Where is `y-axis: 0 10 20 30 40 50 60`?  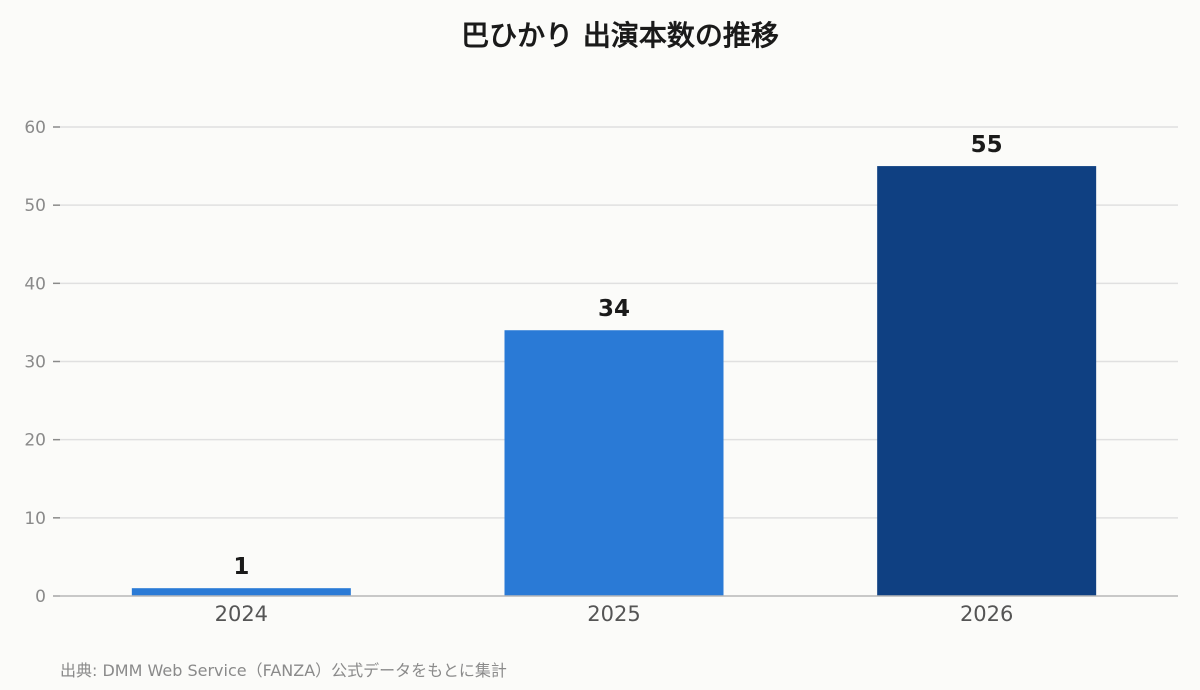 y-axis: 0 10 20 30 40 50 60 is located at coordinates (42, 362).